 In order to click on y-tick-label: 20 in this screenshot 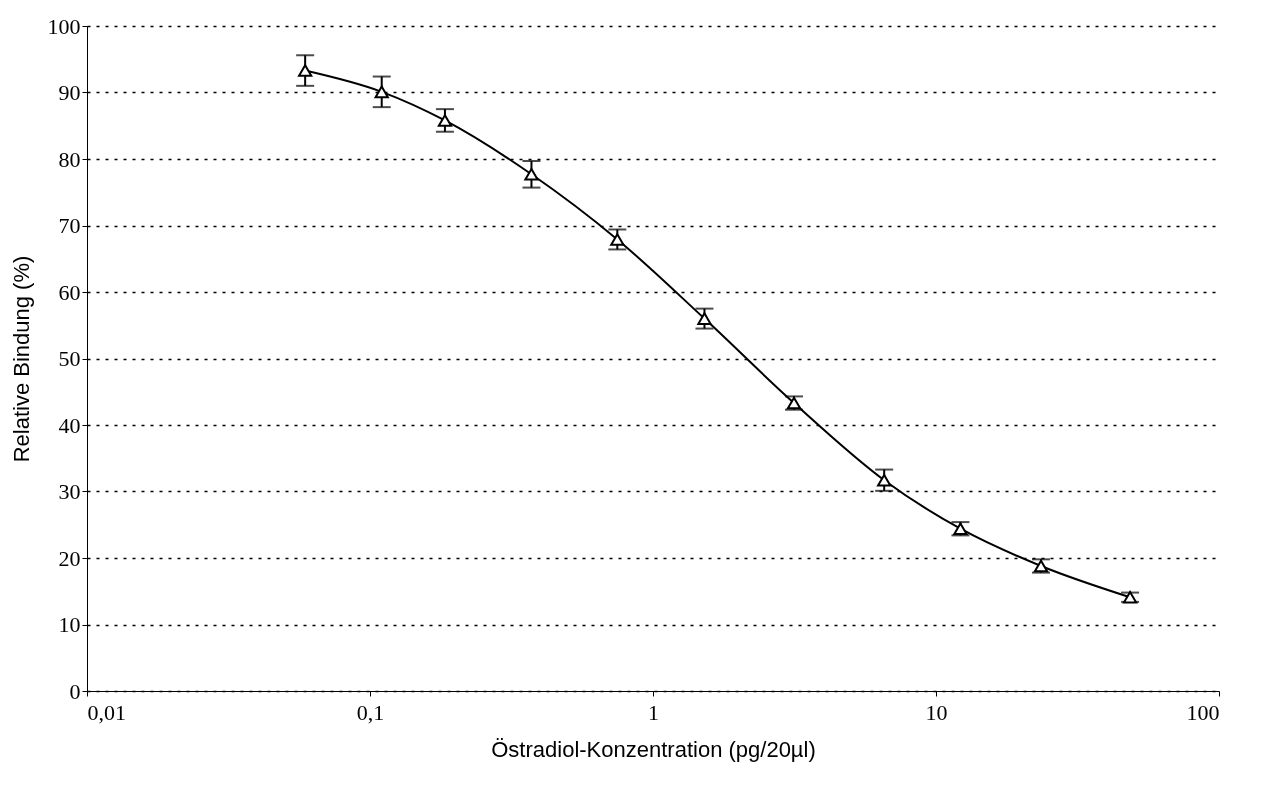, I will do `click(69, 558)`.